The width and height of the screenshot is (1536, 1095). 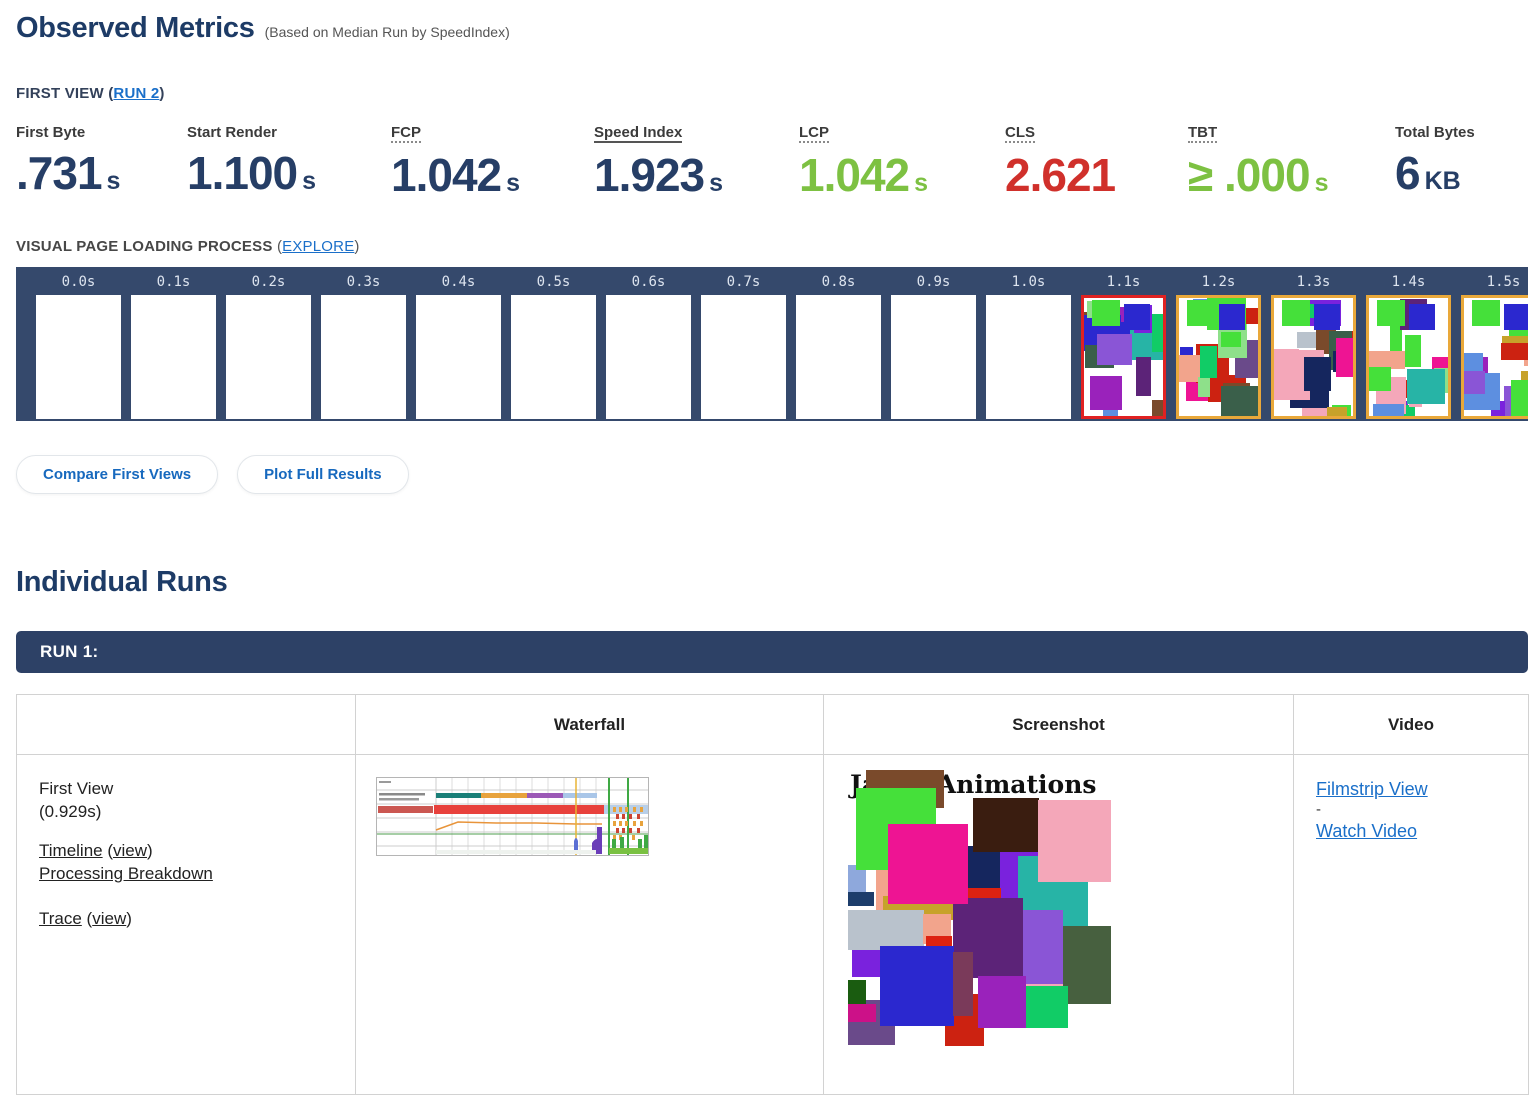 I want to click on watch-video-link: Watch Video, so click(x=1367, y=831).